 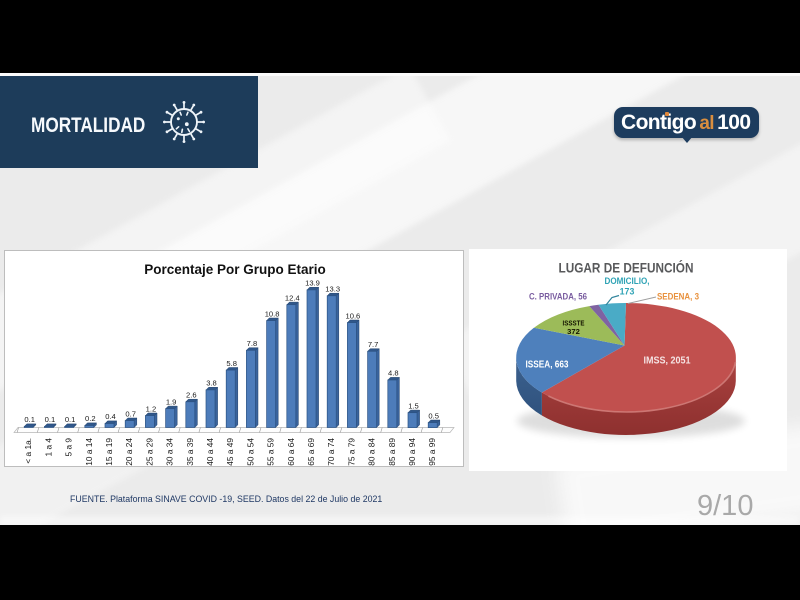 I want to click on svg-text: 45 a 49, so click(x=230, y=452).